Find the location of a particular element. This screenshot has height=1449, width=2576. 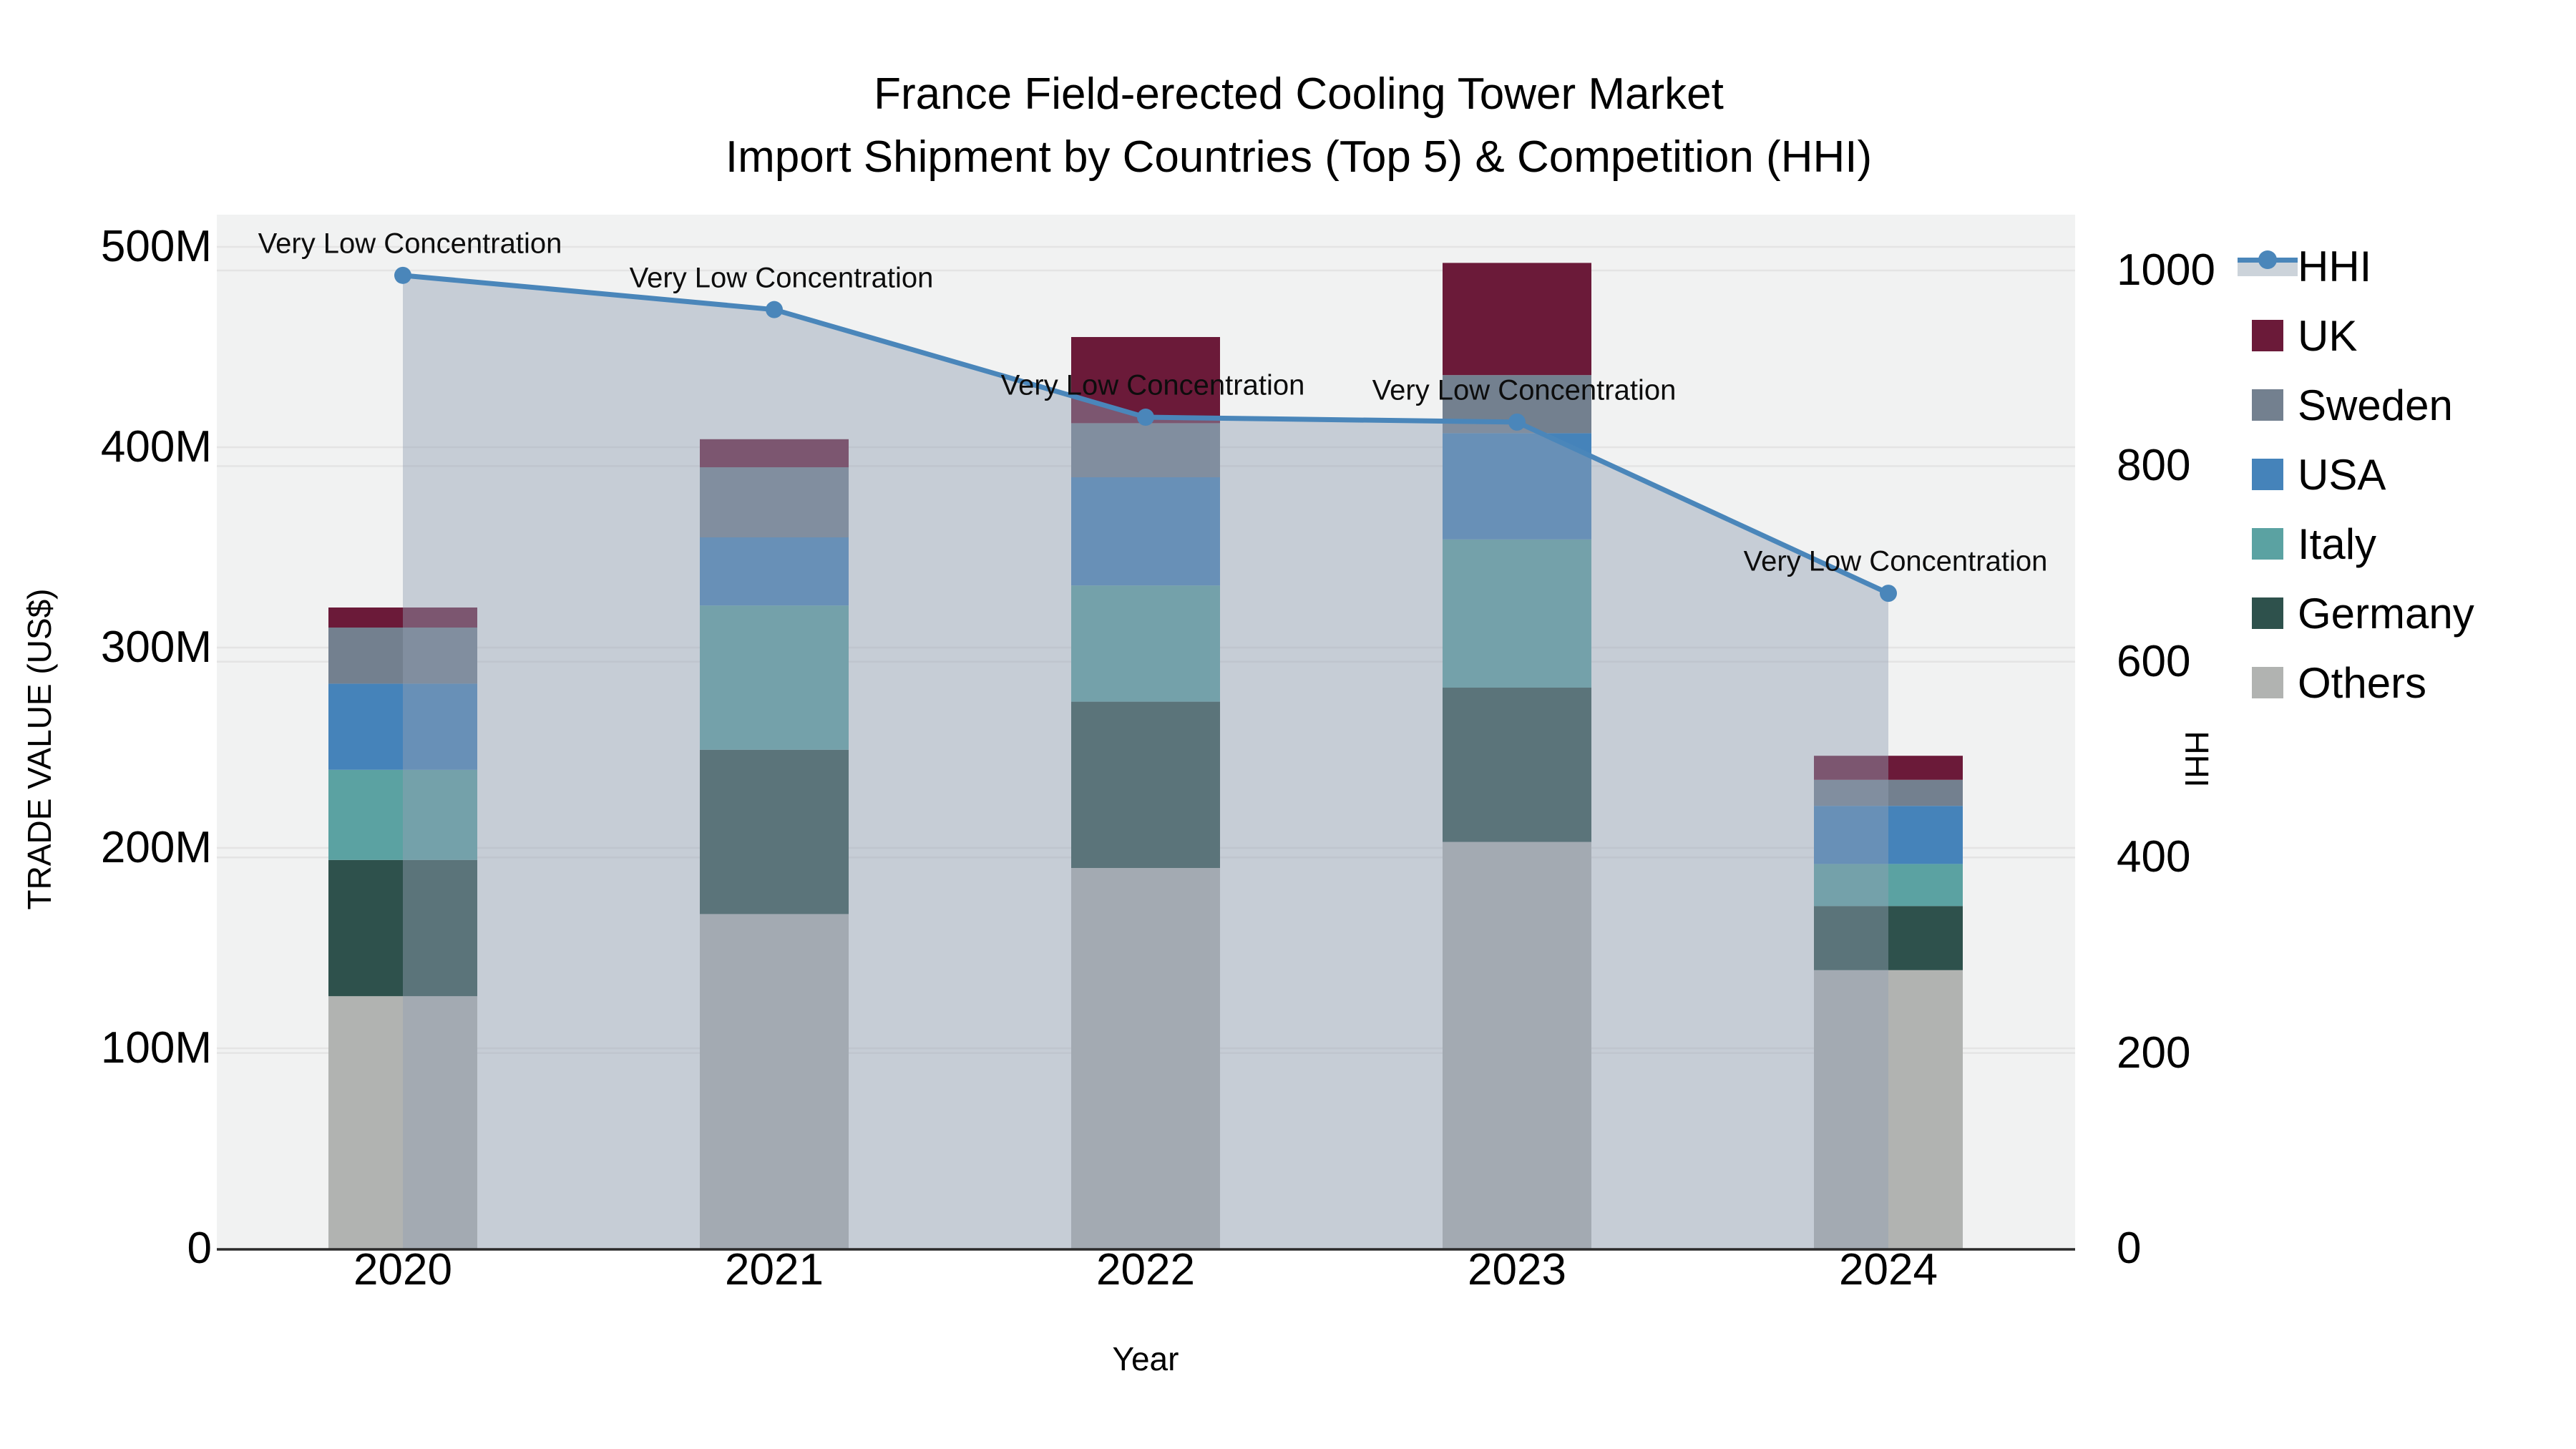

y-right-tick-label: 800 is located at coordinates (2154, 466).